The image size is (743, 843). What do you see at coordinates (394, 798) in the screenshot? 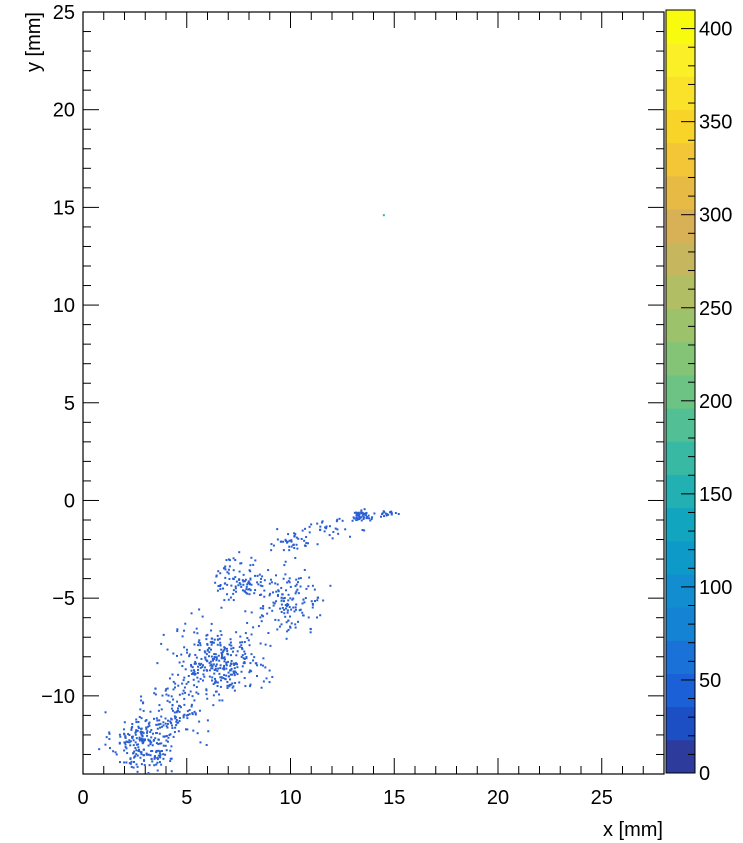
I see `x-tick-label: 15` at bounding box center [394, 798].